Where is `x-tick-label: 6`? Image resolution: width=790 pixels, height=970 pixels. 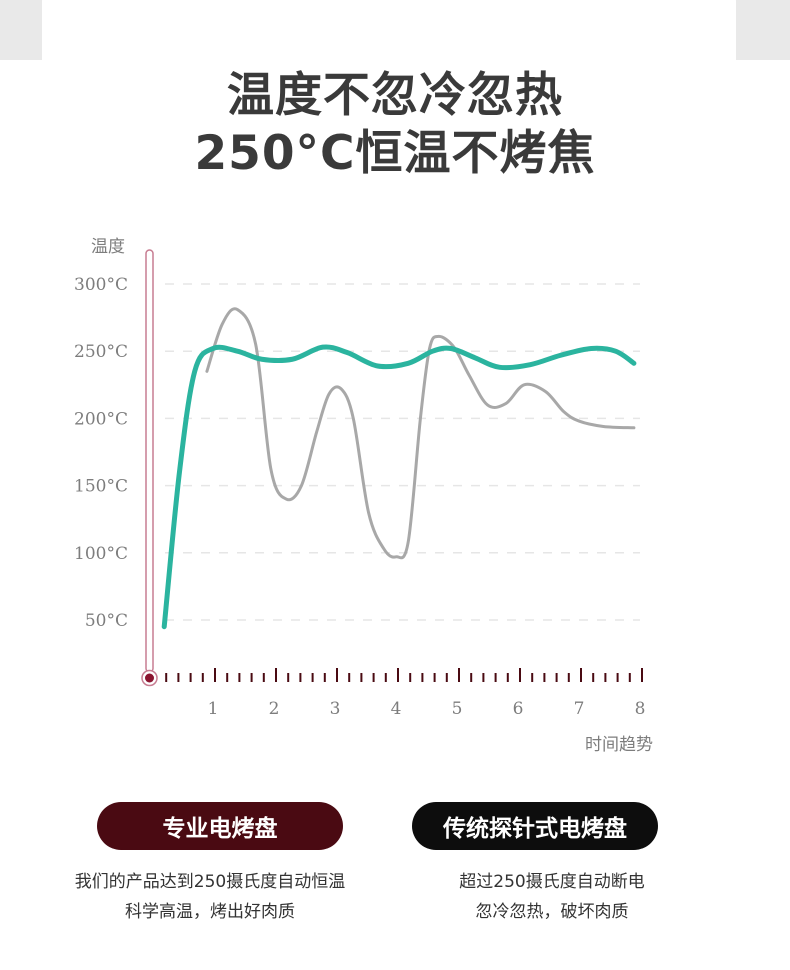
x-tick-label: 6 is located at coordinates (518, 709).